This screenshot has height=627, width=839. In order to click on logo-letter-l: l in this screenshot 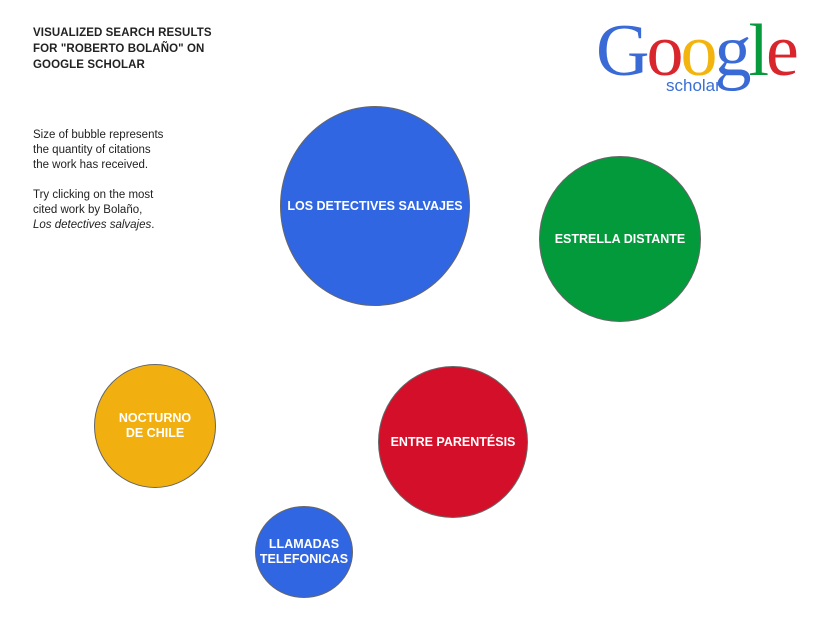, I will do `click(758, 51)`.